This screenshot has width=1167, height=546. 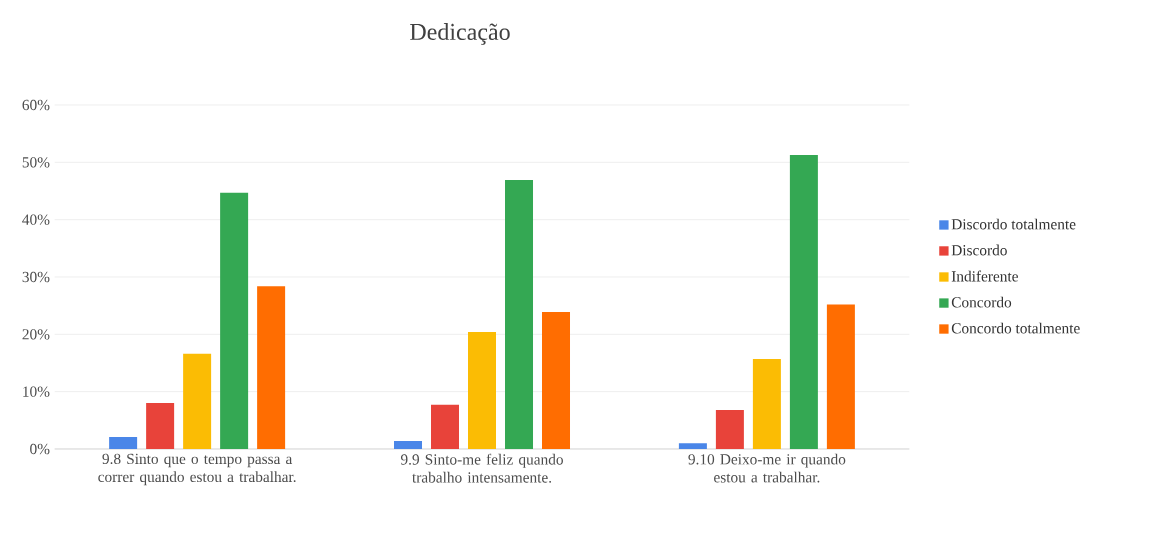 I want to click on legend-label: Concordo, so click(x=981, y=302).